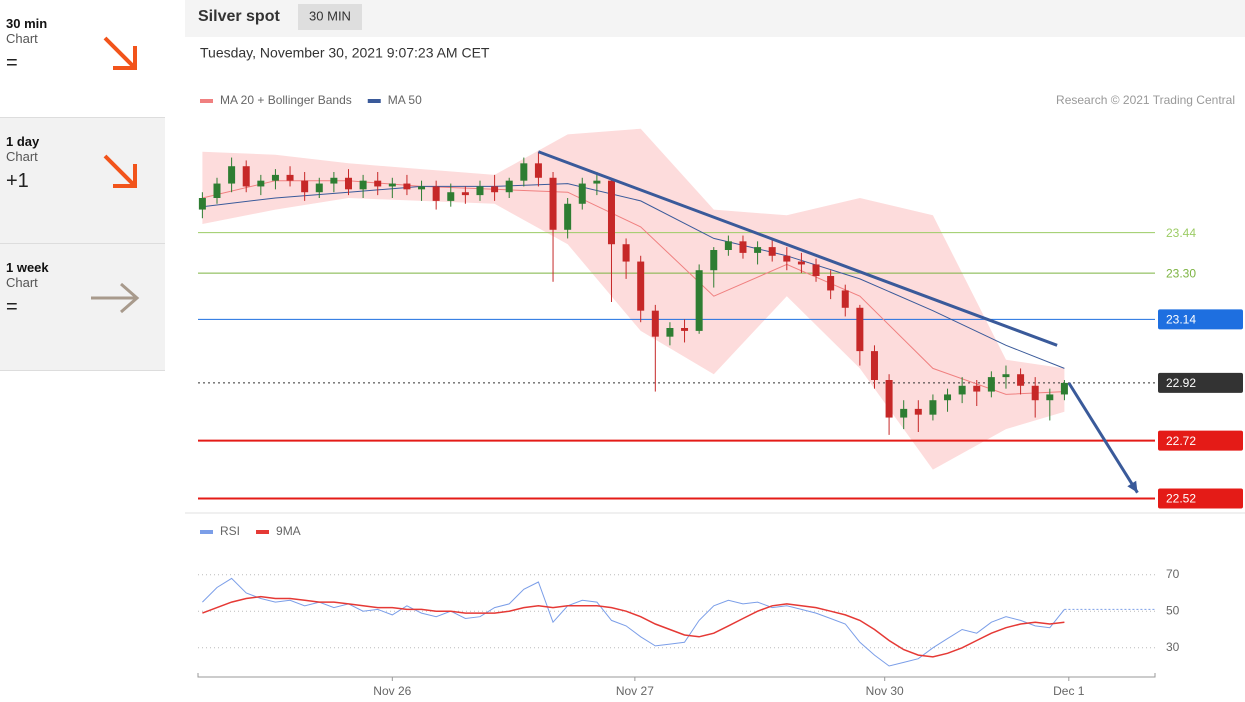 The image size is (1245, 702). What do you see at coordinates (1132, 486) in the screenshot?
I see `arrow-head` at bounding box center [1132, 486].